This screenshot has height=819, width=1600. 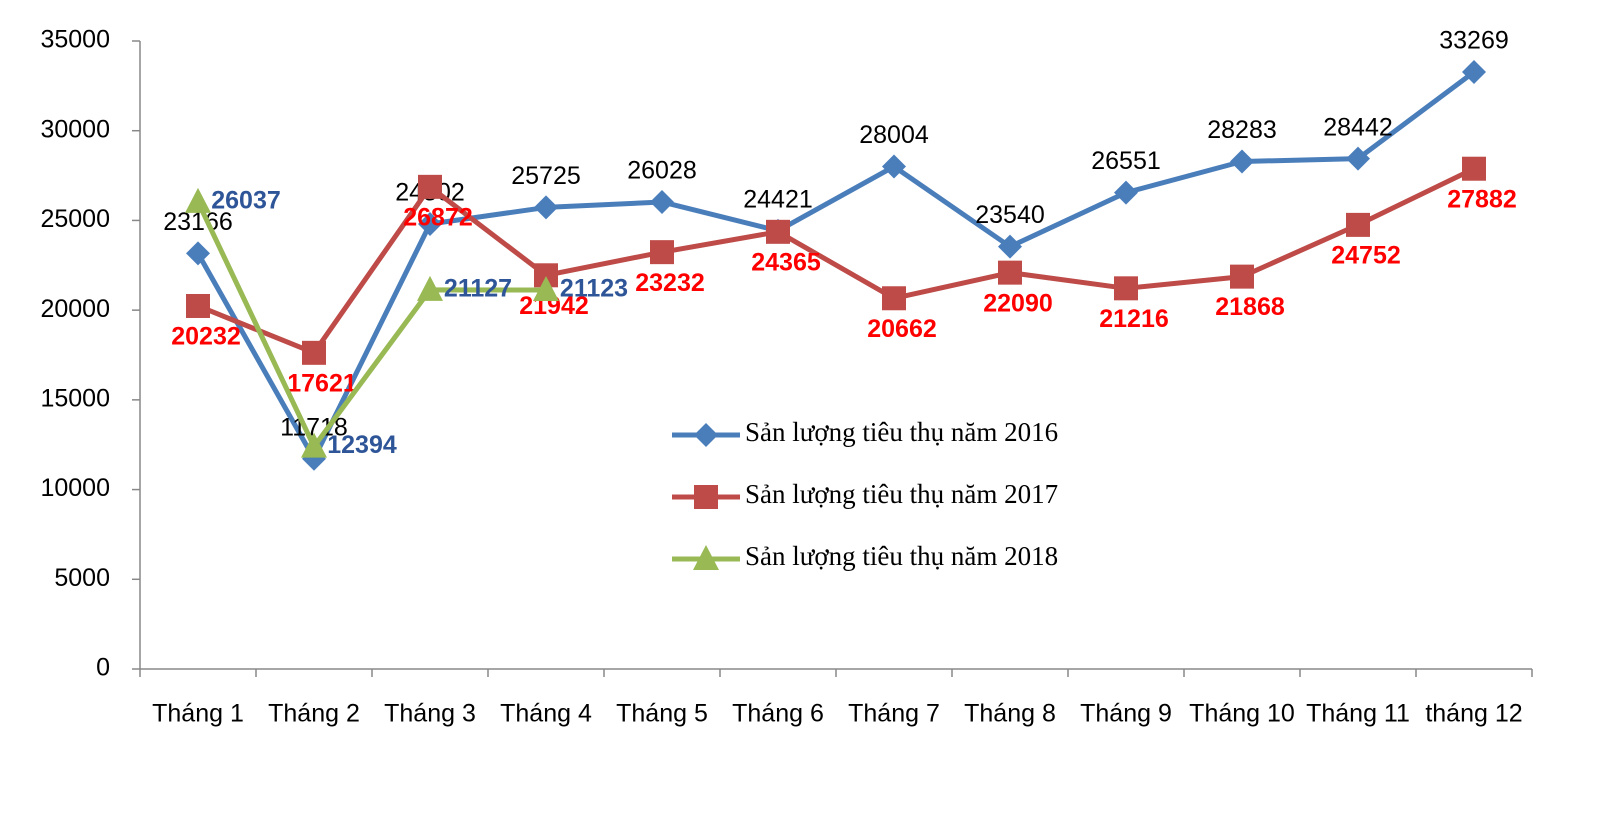 I want to click on data-label: 23232, so click(x=670, y=283).